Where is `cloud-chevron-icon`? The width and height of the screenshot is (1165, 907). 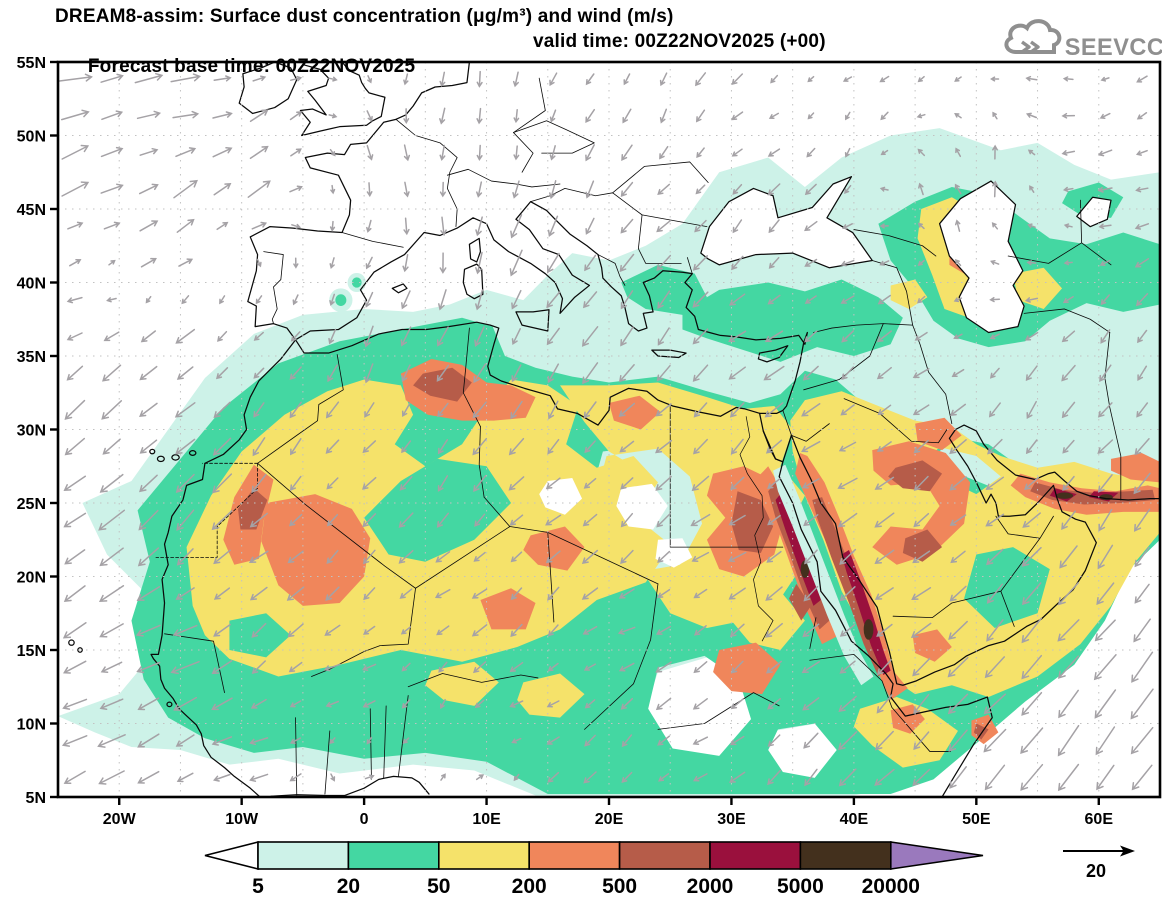
cloud-chevron-icon is located at coordinates (1030, 47).